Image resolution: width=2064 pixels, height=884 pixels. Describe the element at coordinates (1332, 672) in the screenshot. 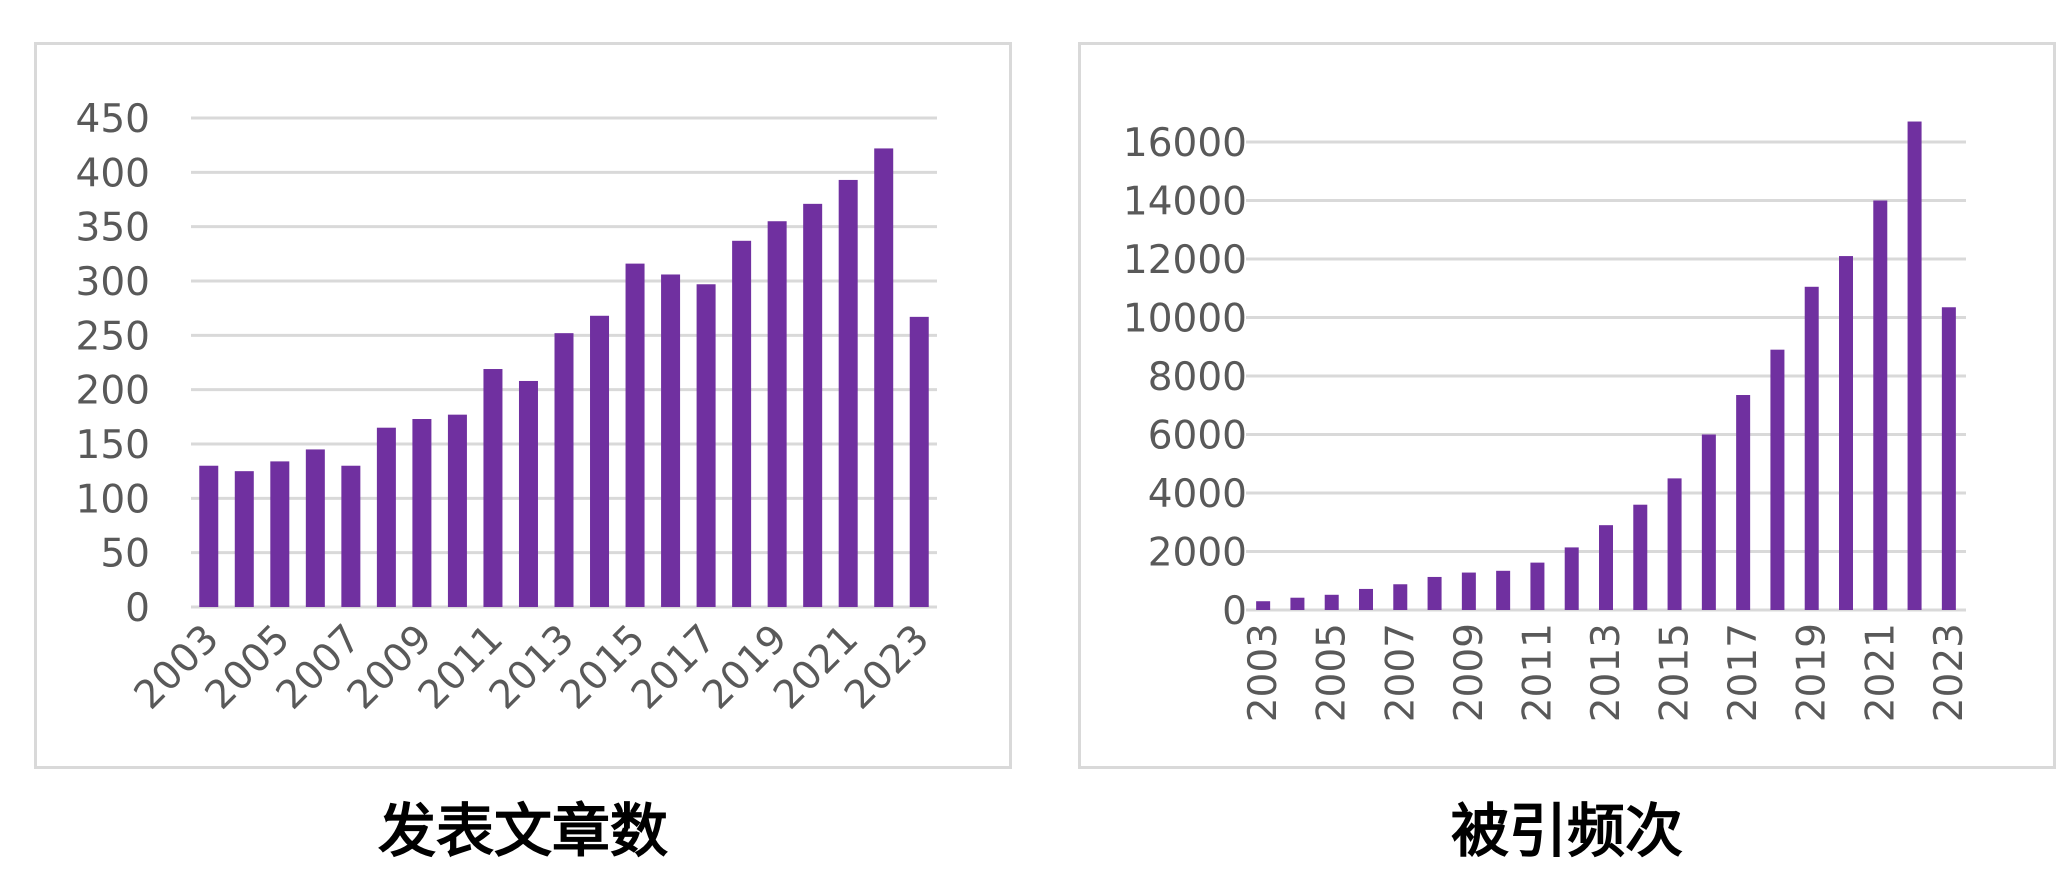

I see `x-tick-label: 2005` at that location.